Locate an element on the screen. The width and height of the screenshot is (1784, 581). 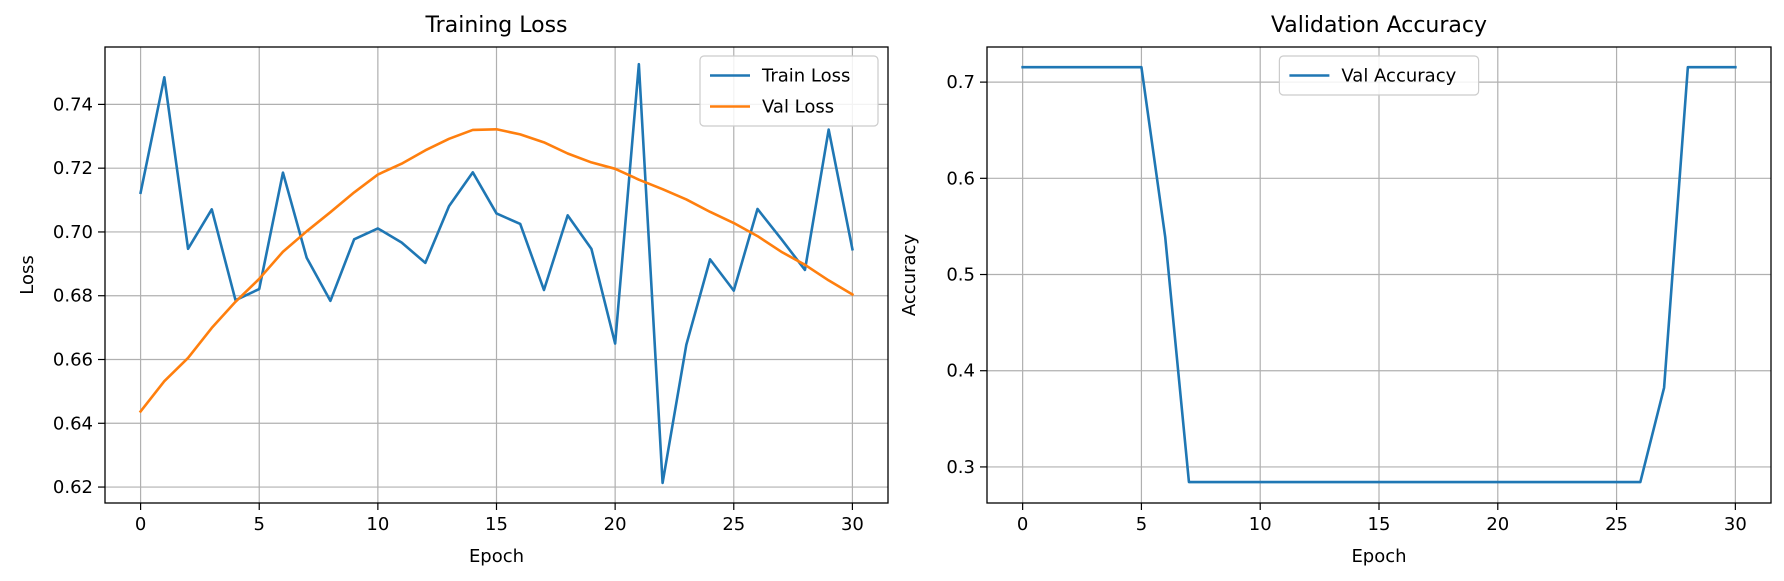
legend-label: Val Loss is located at coordinates (798, 107).